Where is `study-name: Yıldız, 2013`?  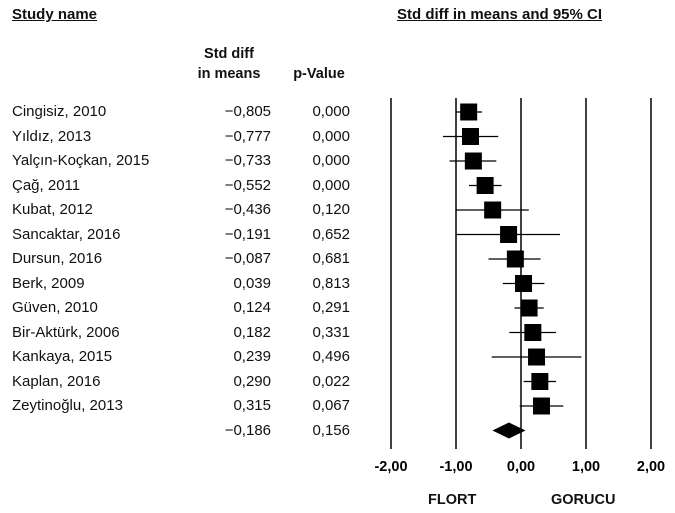 study-name: Yıldız, 2013 is located at coordinates (52, 136).